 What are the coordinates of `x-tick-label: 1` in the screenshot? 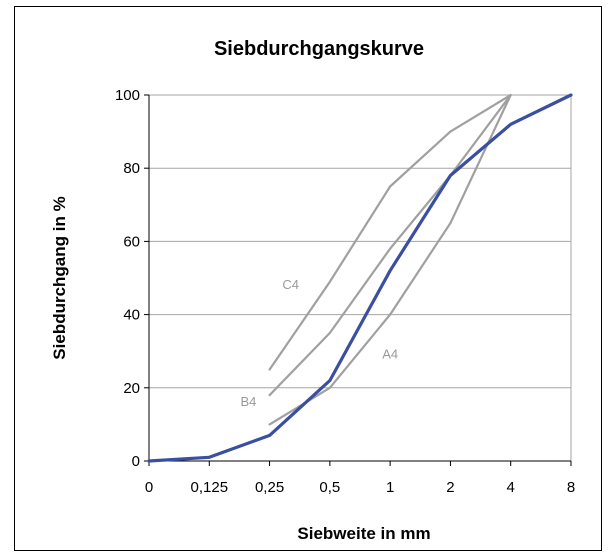 It's located at (390, 487).